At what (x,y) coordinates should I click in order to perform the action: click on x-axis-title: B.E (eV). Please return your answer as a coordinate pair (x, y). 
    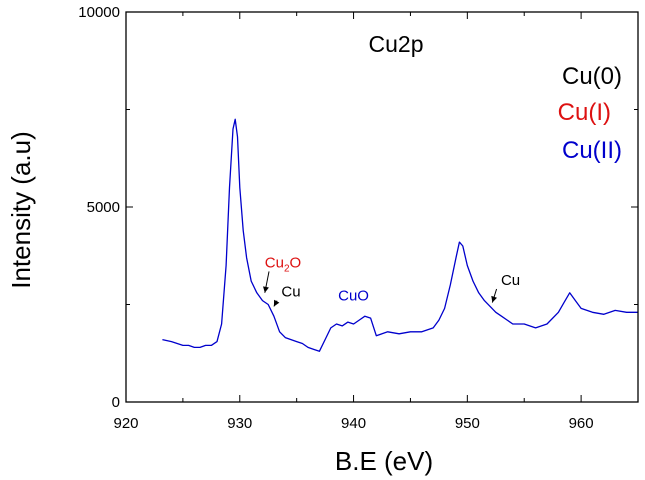
    Looking at the image, I should click on (384, 461).